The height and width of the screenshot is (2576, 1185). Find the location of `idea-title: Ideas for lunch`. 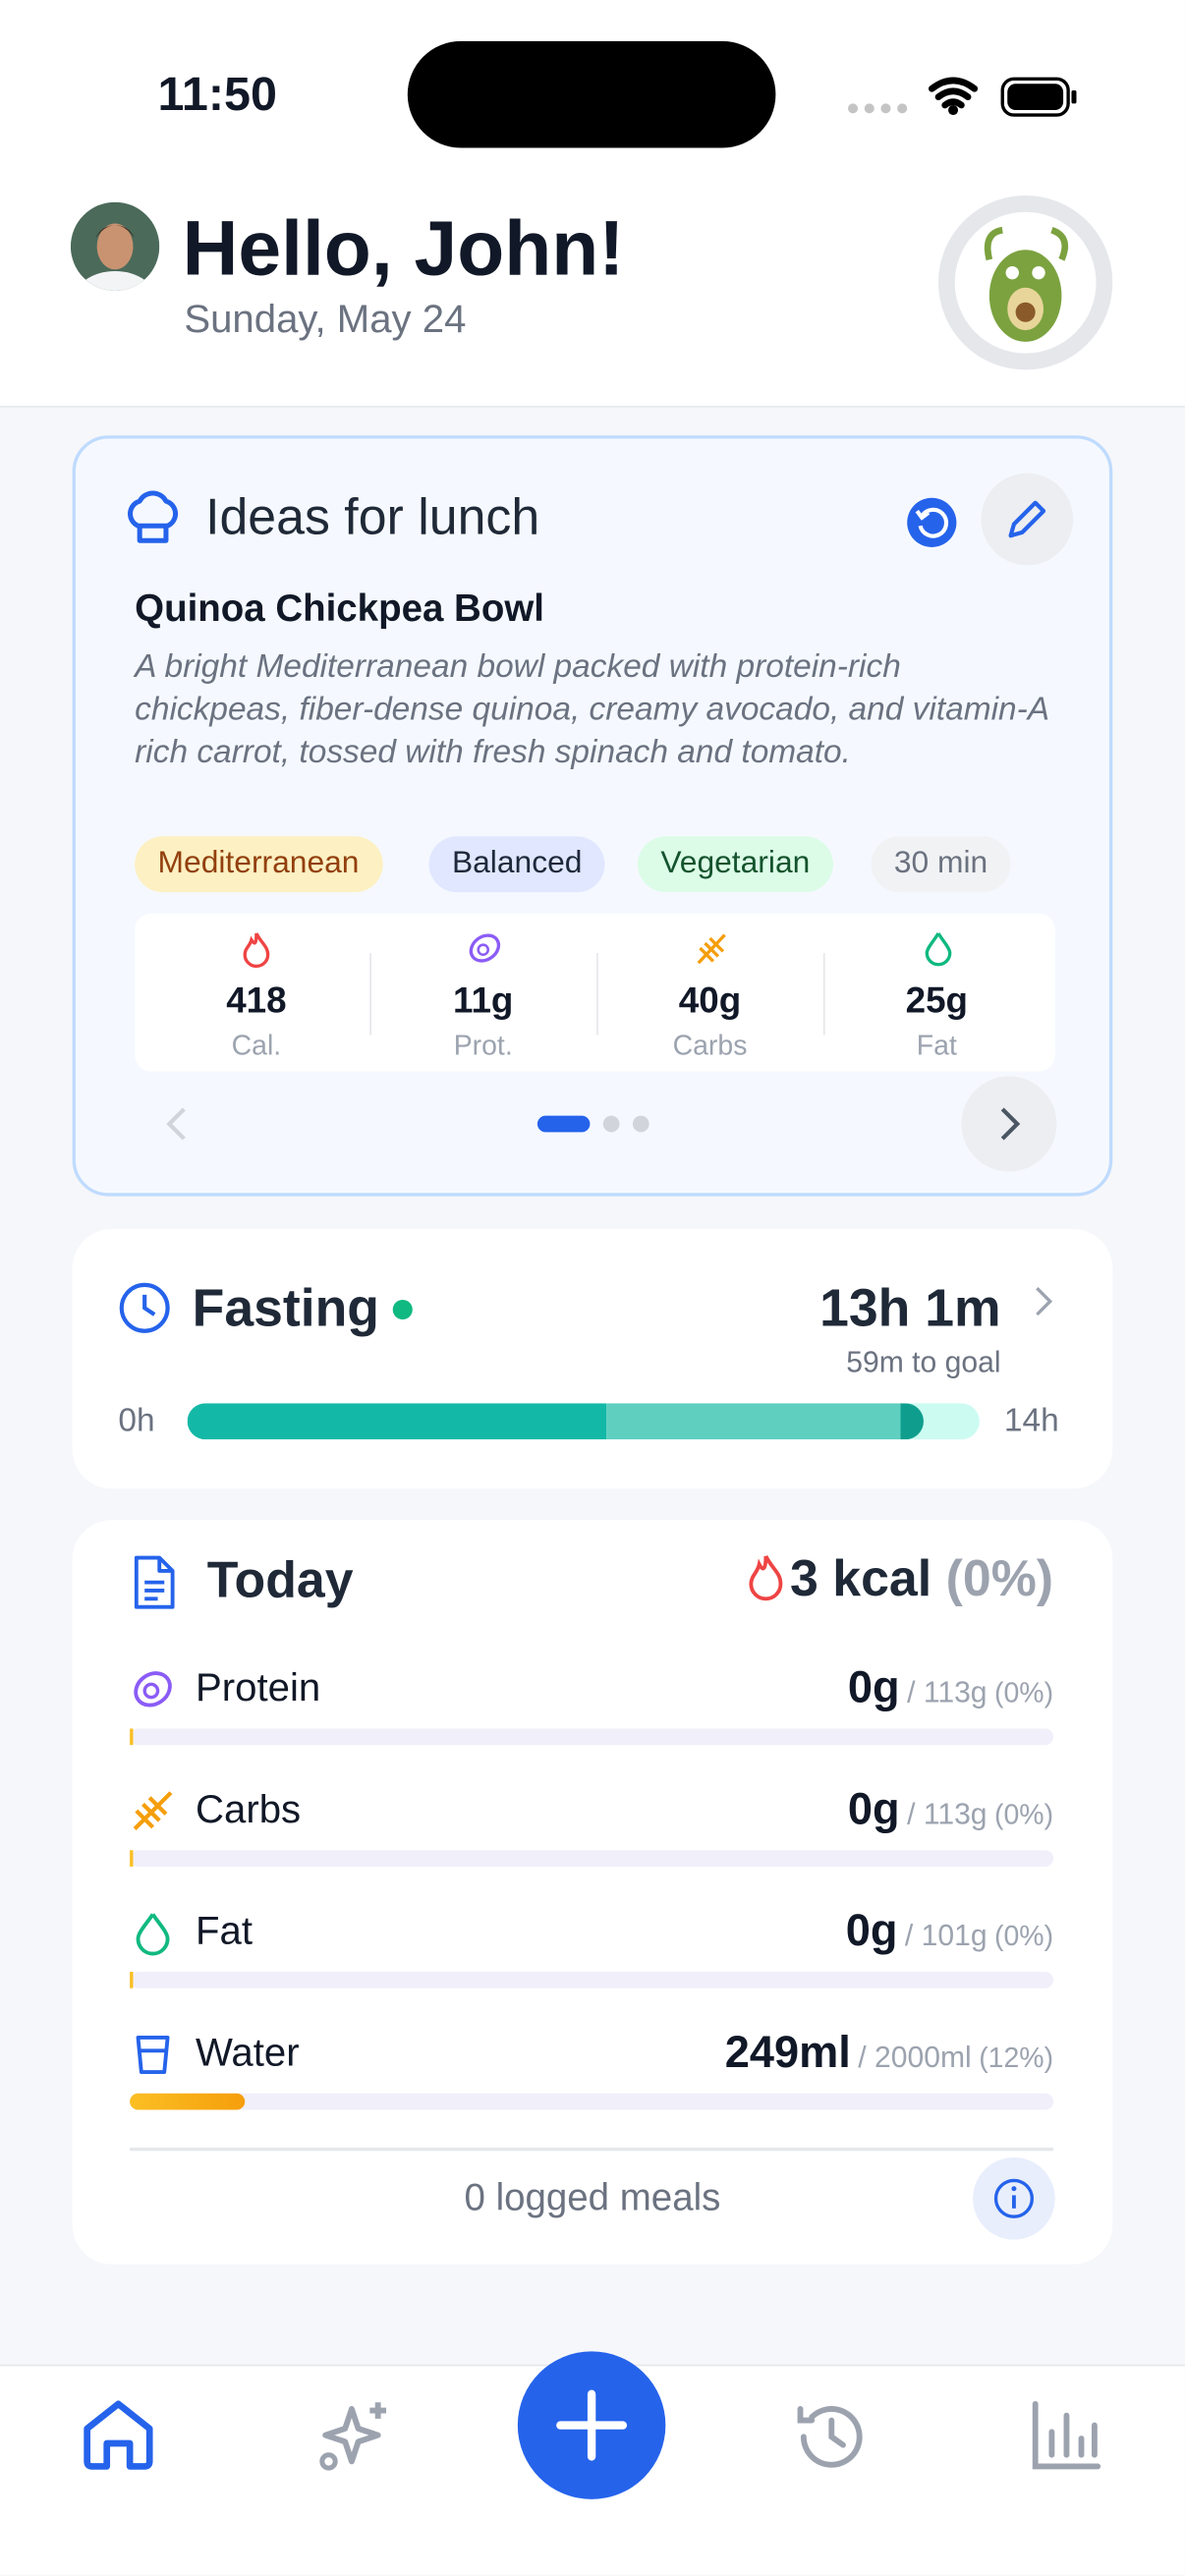

idea-title: Ideas for lunch is located at coordinates (373, 516).